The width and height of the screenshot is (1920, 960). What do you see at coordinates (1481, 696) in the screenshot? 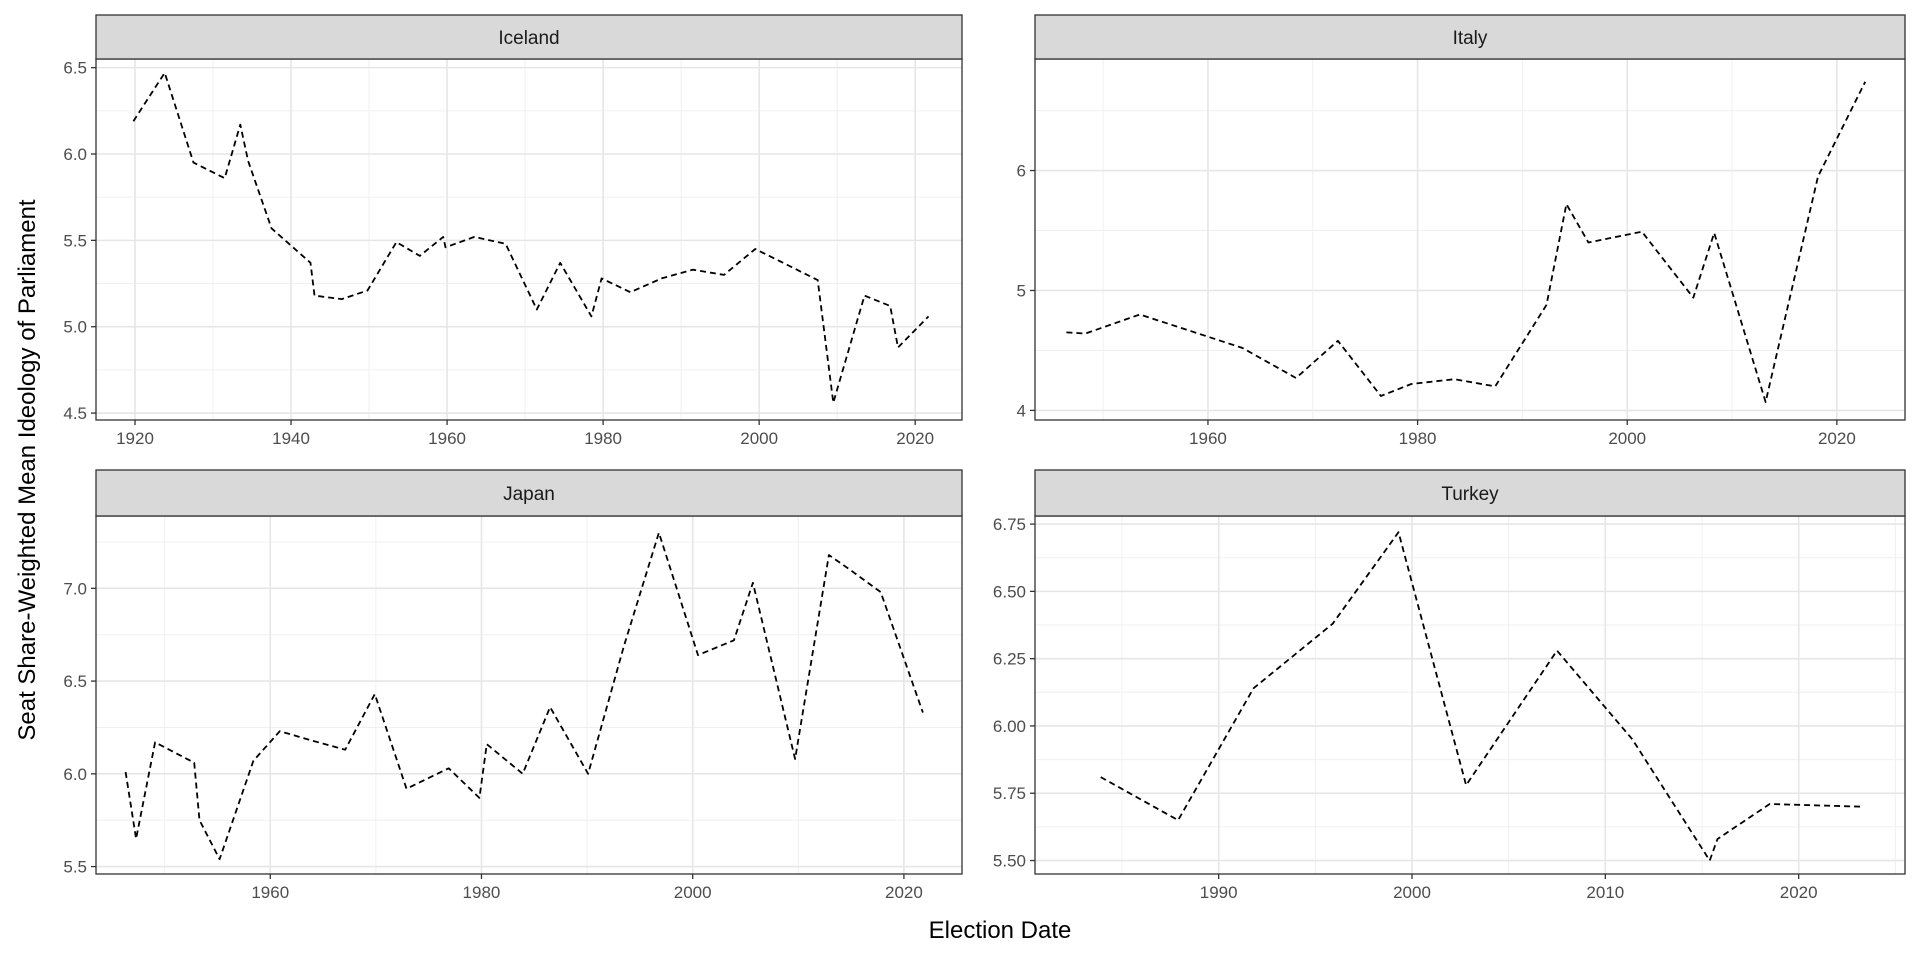
I see `series-line-turkey` at bounding box center [1481, 696].